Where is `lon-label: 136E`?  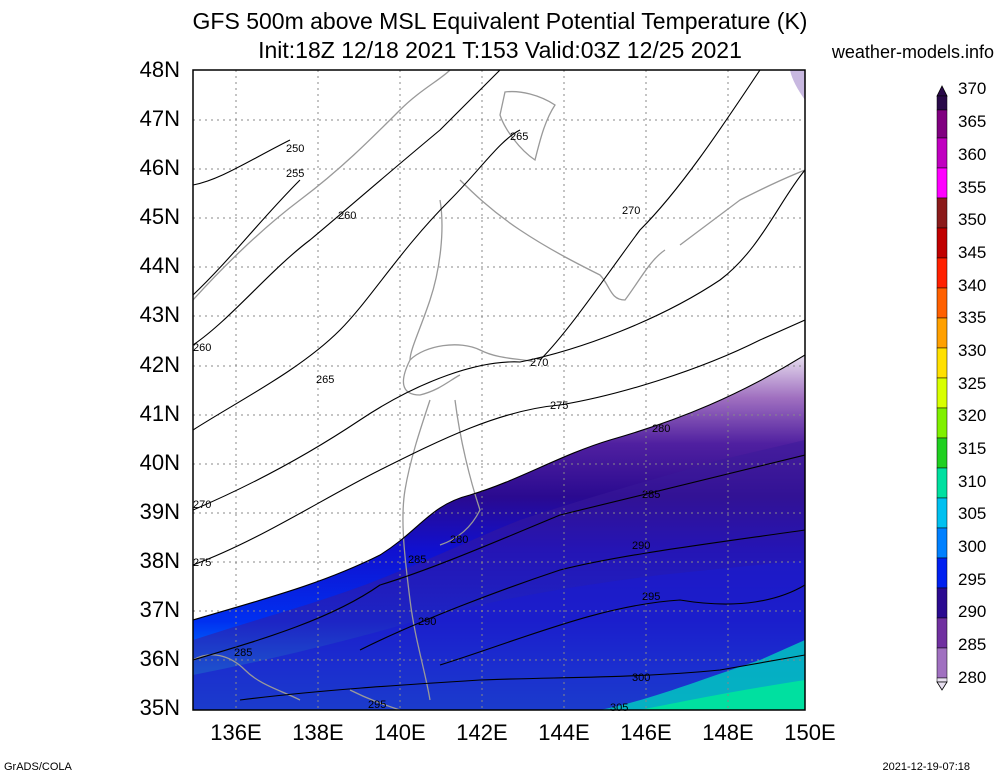 lon-label: 136E is located at coordinates (236, 732).